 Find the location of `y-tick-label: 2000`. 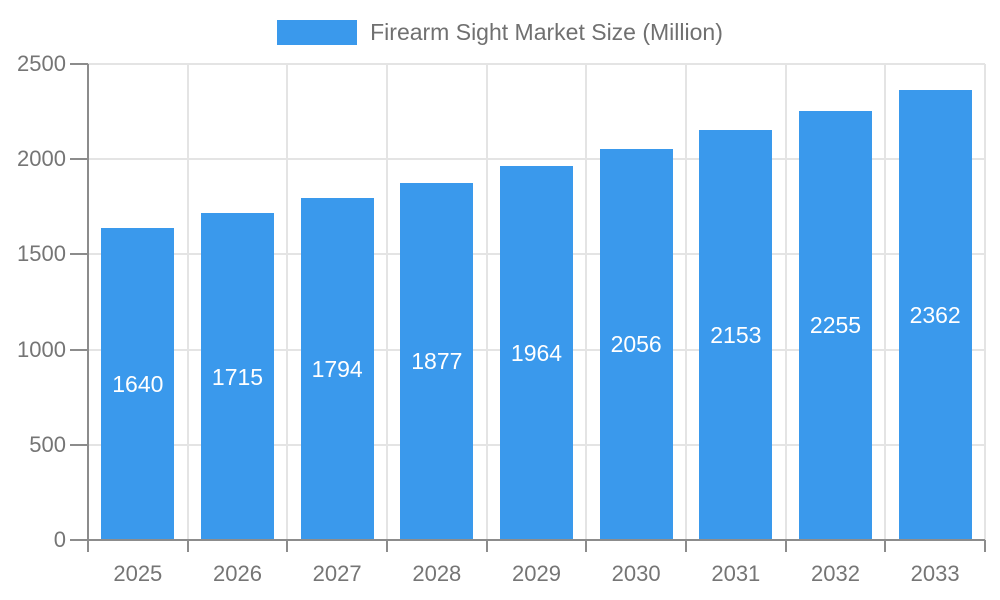

y-tick-label: 2000 is located at coordinates (41, 159).